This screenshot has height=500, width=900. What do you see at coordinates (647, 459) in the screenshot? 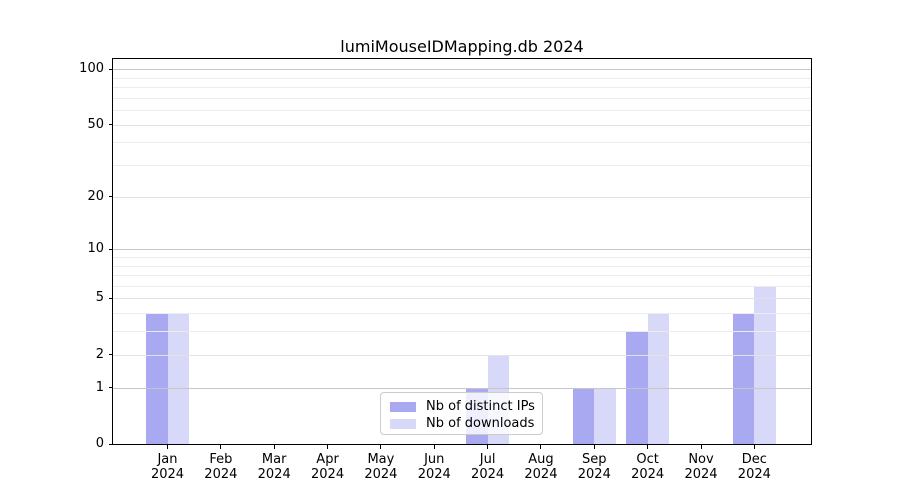
I see `x-tick-month: Oct` at bounding box center [647, 459].